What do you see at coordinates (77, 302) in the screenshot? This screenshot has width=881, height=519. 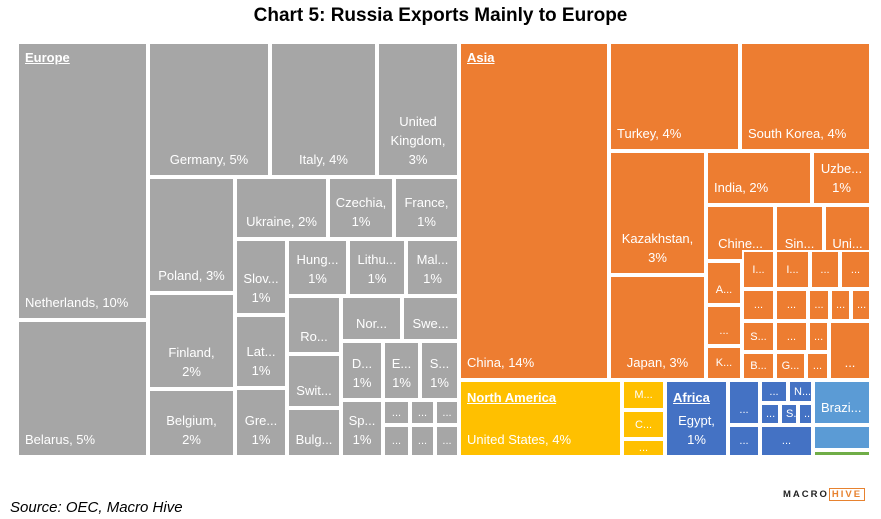 I see `tile-label: Netherlands, 10%` at bounding box center [77, 302].